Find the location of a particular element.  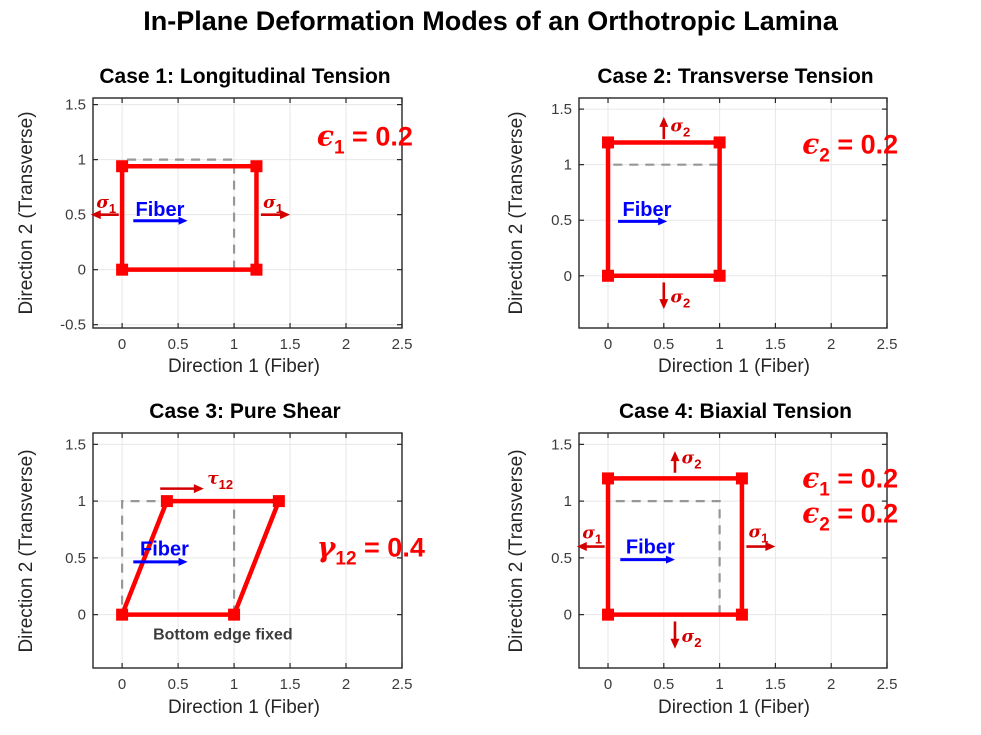

subplot-title: Case 3: Pure Shear is located at coordinates (245, 411).